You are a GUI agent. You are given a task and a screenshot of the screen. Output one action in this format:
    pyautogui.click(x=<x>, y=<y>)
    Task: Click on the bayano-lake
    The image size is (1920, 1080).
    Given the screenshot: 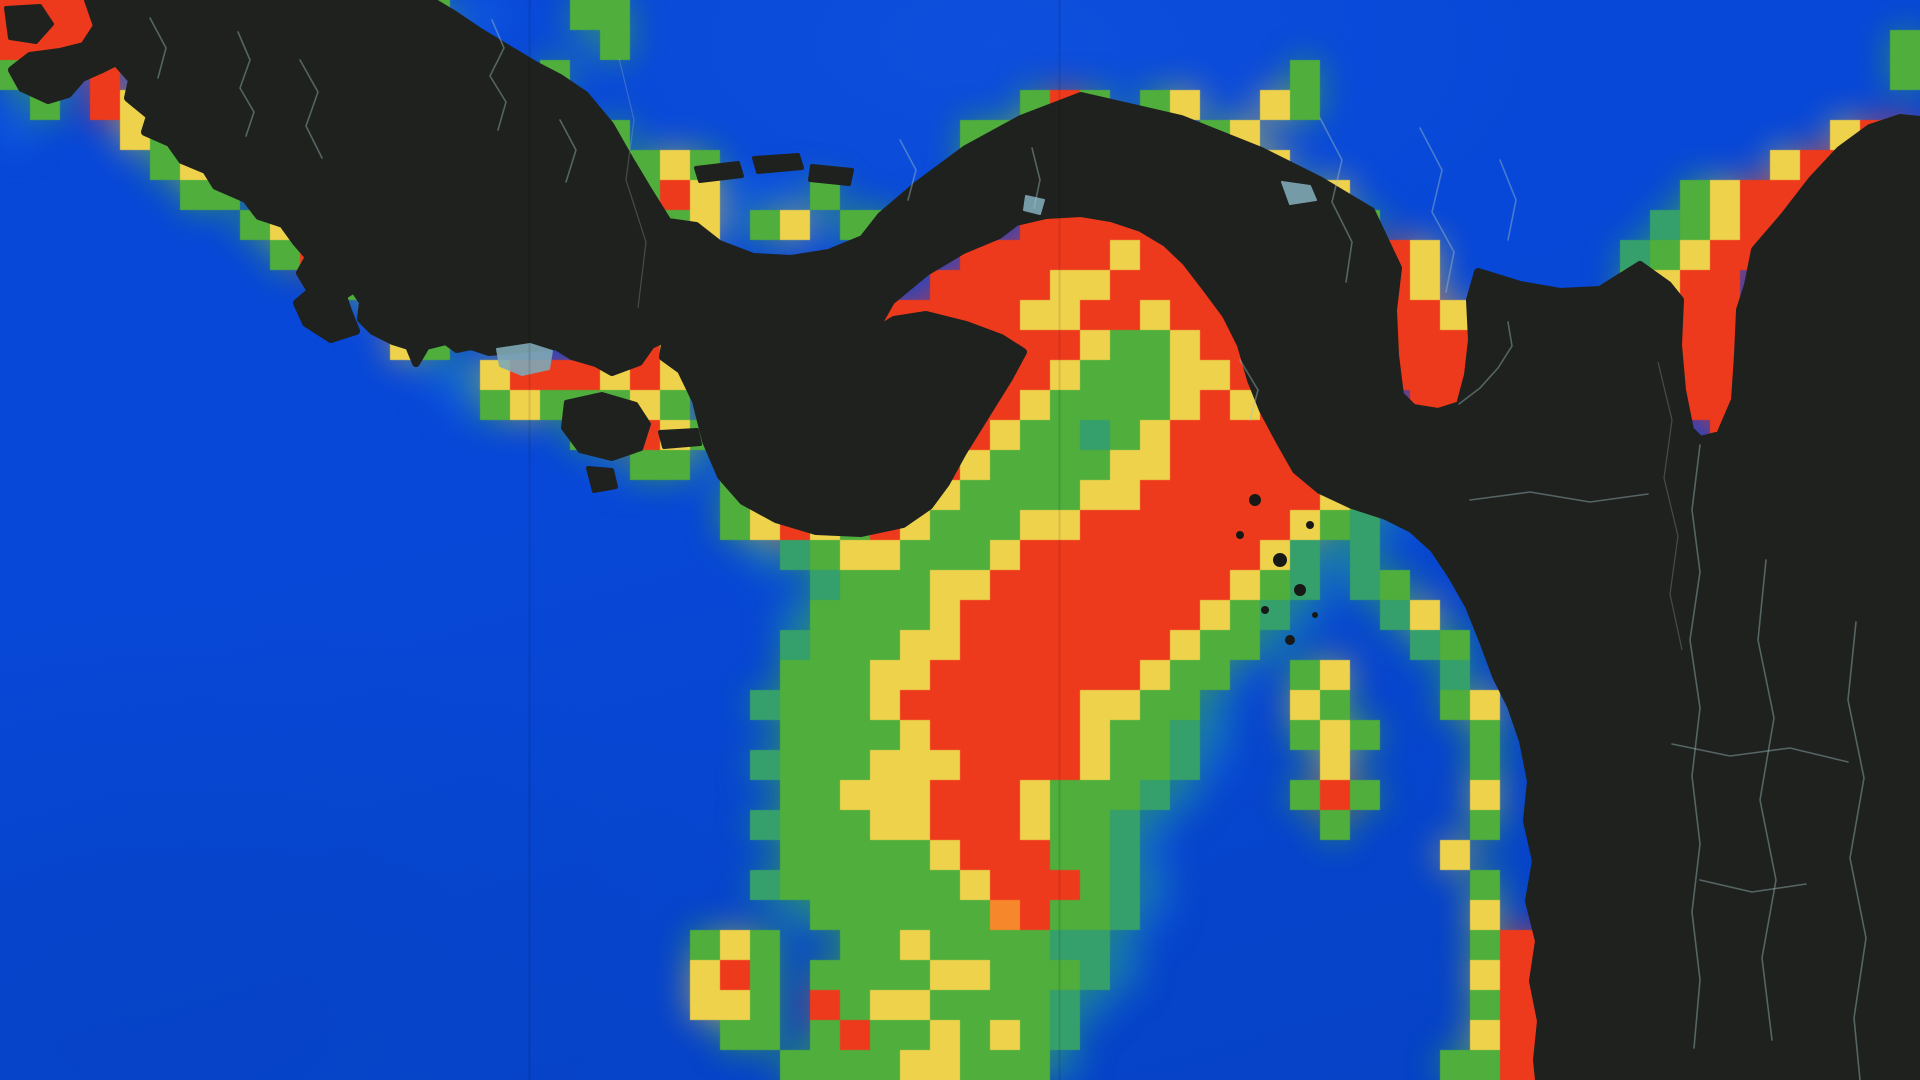 What is the action you would take?
    pyautogui.click(x=1299, y=193)
    